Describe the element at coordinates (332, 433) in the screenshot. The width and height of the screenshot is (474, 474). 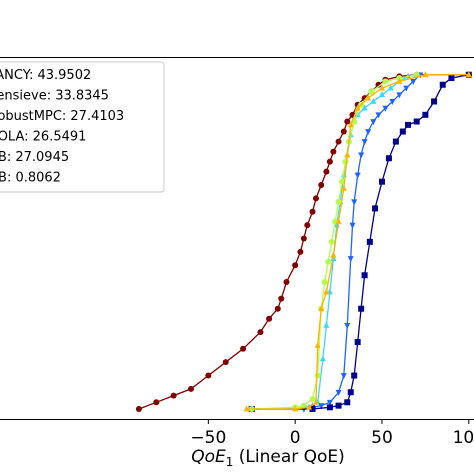
I see `x-axis: −50 0 50 100` at that location.